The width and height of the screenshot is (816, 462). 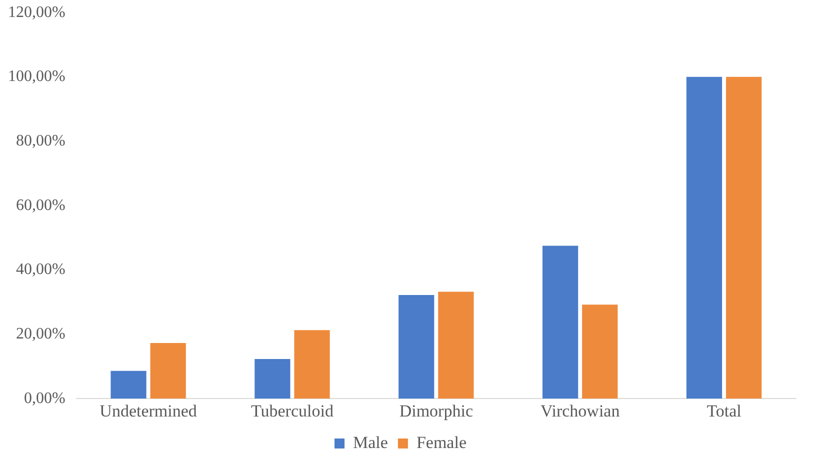 I want to click on legend-label: Female, so click(x=441, y=442).